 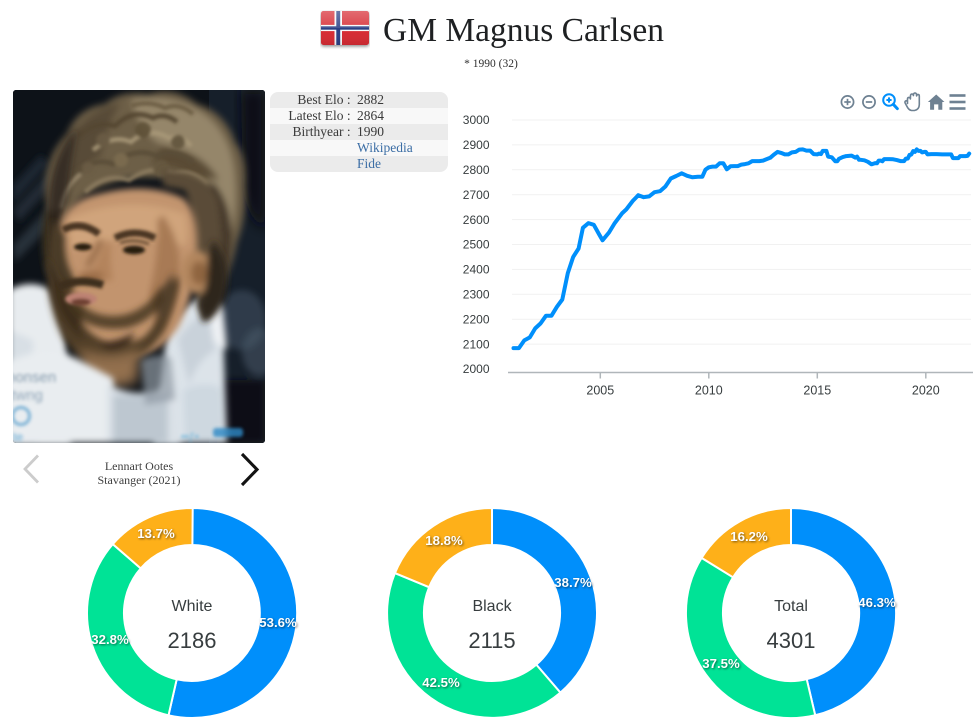 What do you see at coordinates (18, 436) in the screenshot?
I see `svg-text: te` at bounding box center [18, 436].